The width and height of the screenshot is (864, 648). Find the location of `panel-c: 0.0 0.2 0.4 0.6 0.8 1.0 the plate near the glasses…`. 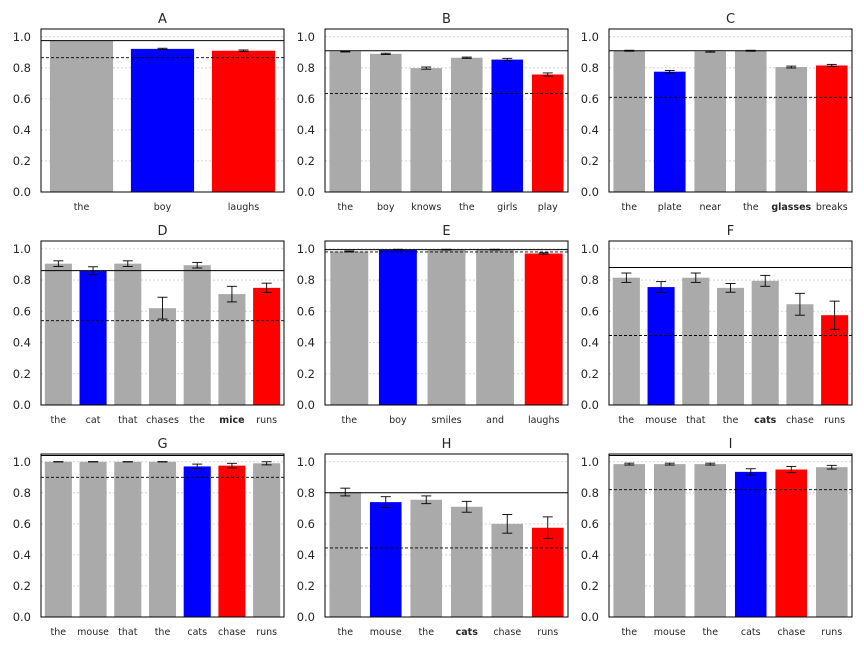

panel-c: 0.0 0.2 0.4 0.6 0.8 1.0 the plate near the glasses… is located at coordinates (717, 112).